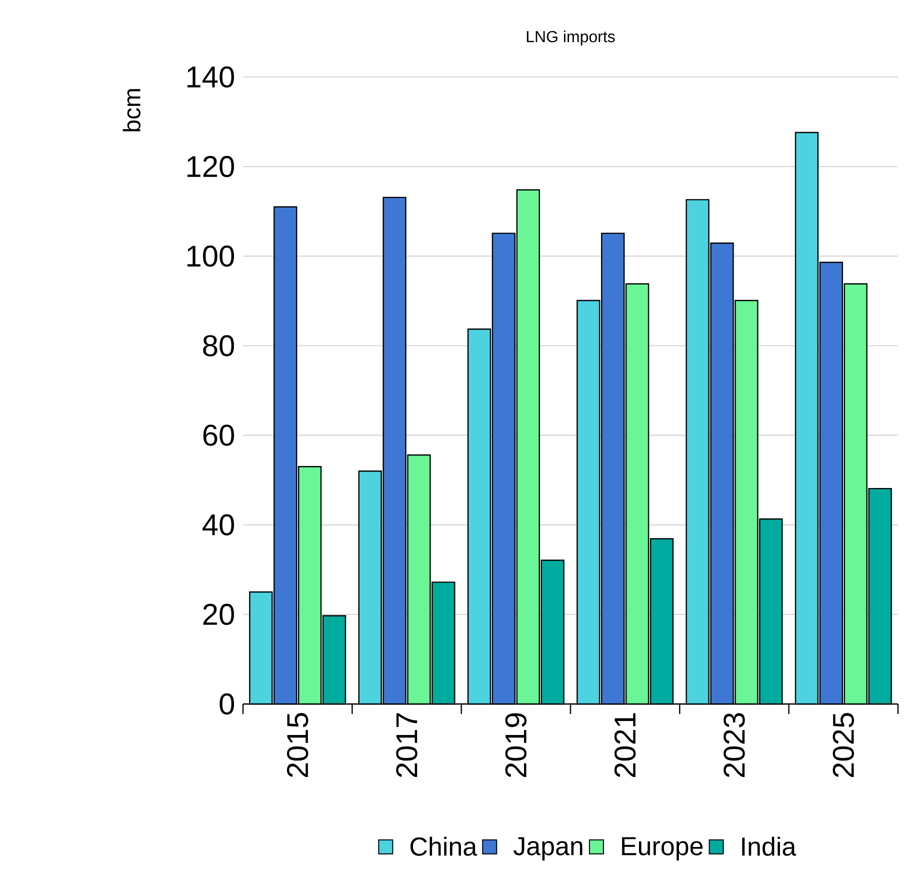  What do you see at coordinates (734, 745) in the screenshot?
I see `x-tick-label: 2023` at bounding box center [734, 745].